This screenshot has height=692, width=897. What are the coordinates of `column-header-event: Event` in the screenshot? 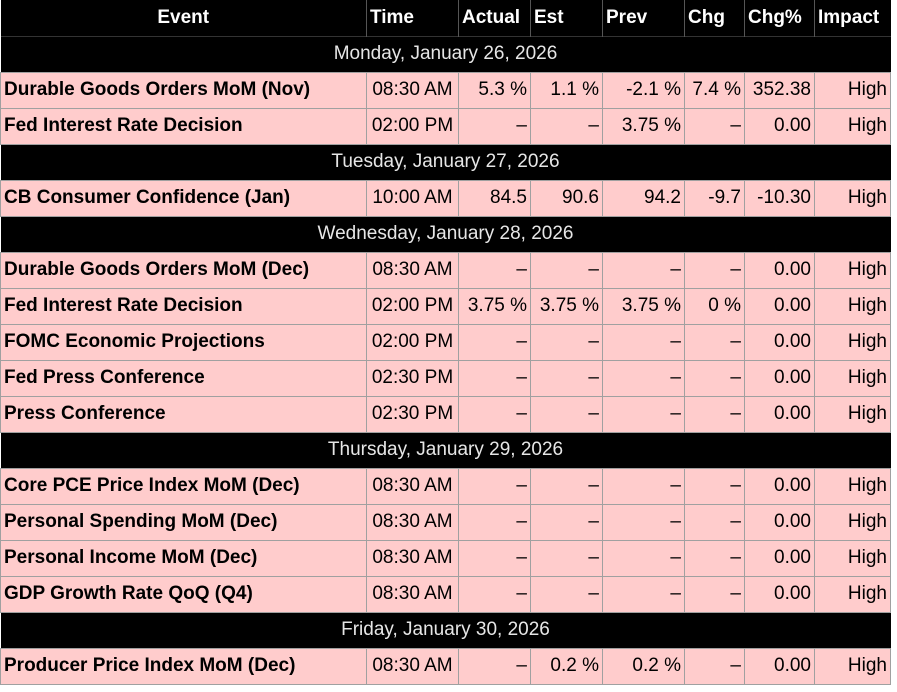 It's located at (183, 18).